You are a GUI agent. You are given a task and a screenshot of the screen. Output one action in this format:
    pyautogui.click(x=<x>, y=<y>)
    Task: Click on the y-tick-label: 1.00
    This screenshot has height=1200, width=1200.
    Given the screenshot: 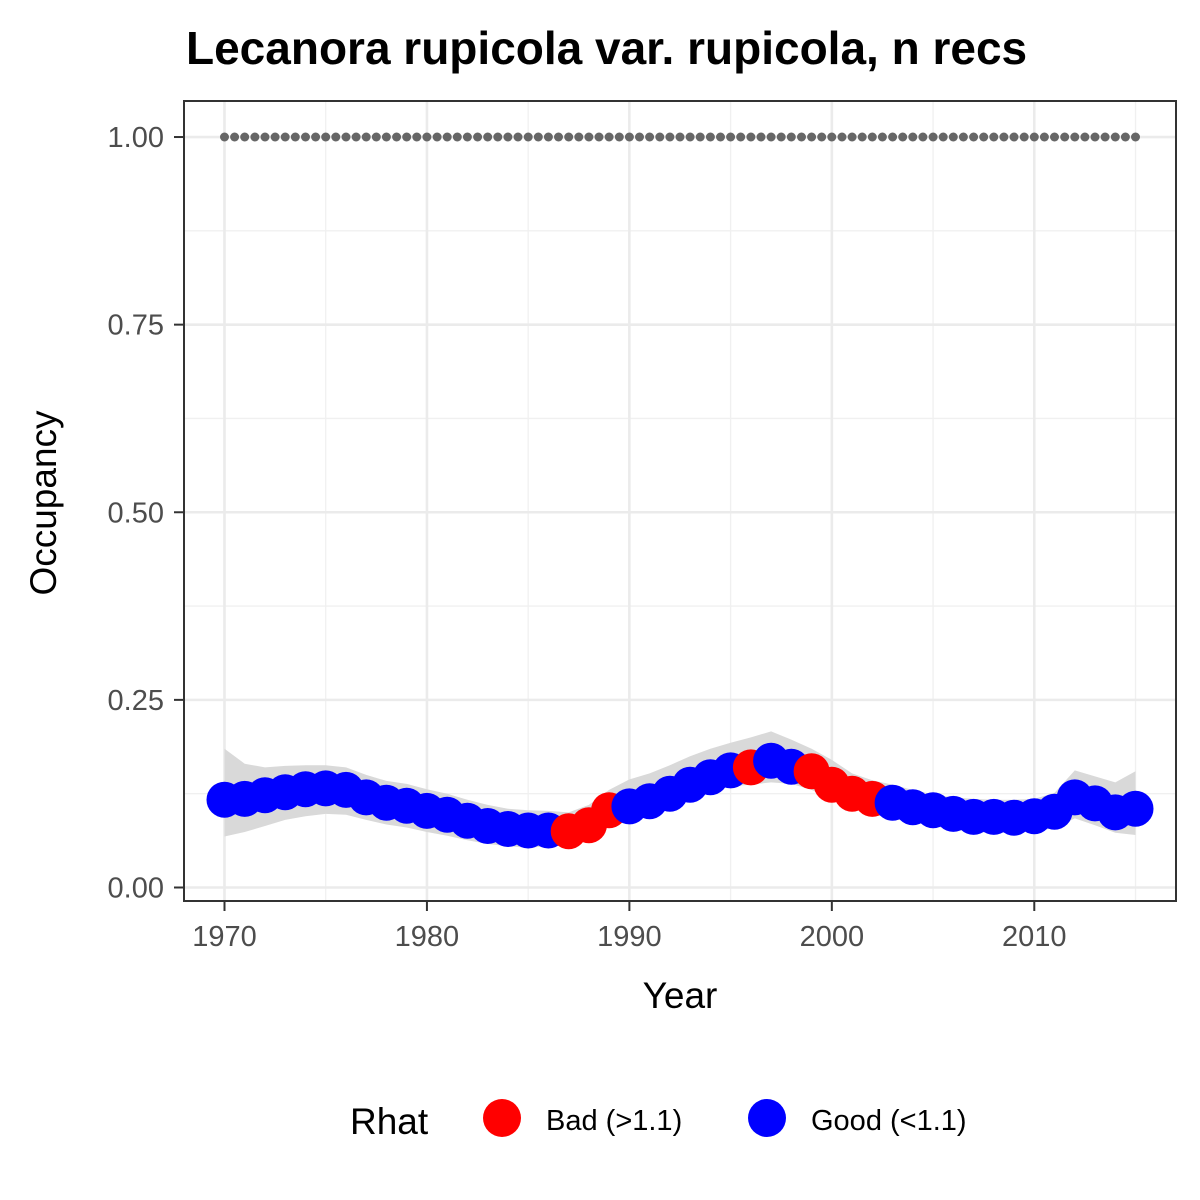 What is the action you would take?
    pyautogui.click(x=136, y=138)
    